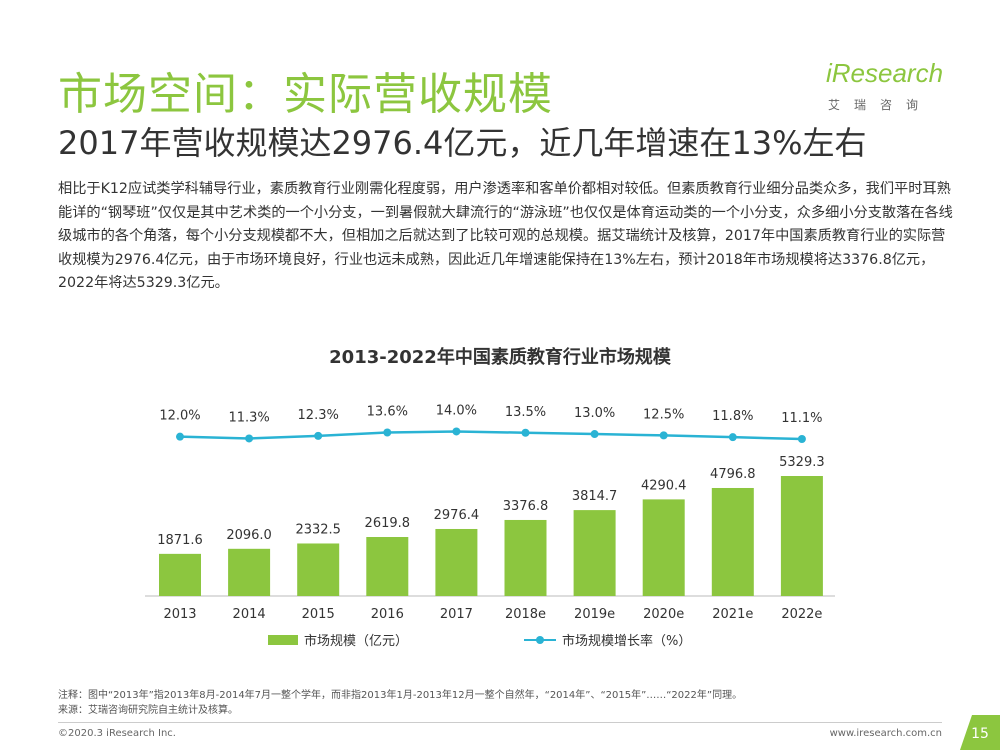  What do you see at coordinates (802, 462) in the screenshot?
I see `bar-label-2022e: 5329.3` at bounding box center [802, 462].